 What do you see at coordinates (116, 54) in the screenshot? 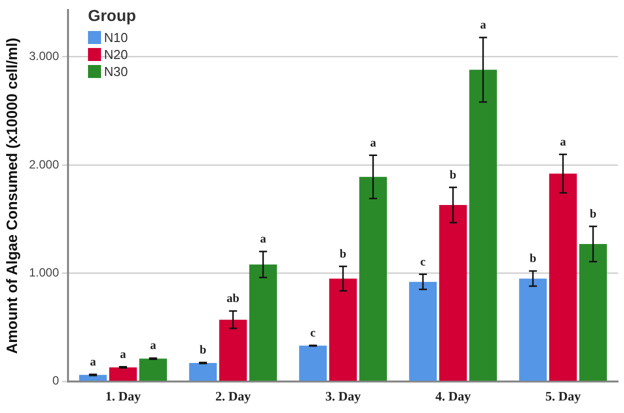
I see `legend-label: N20` at bounding box center [116, 54].